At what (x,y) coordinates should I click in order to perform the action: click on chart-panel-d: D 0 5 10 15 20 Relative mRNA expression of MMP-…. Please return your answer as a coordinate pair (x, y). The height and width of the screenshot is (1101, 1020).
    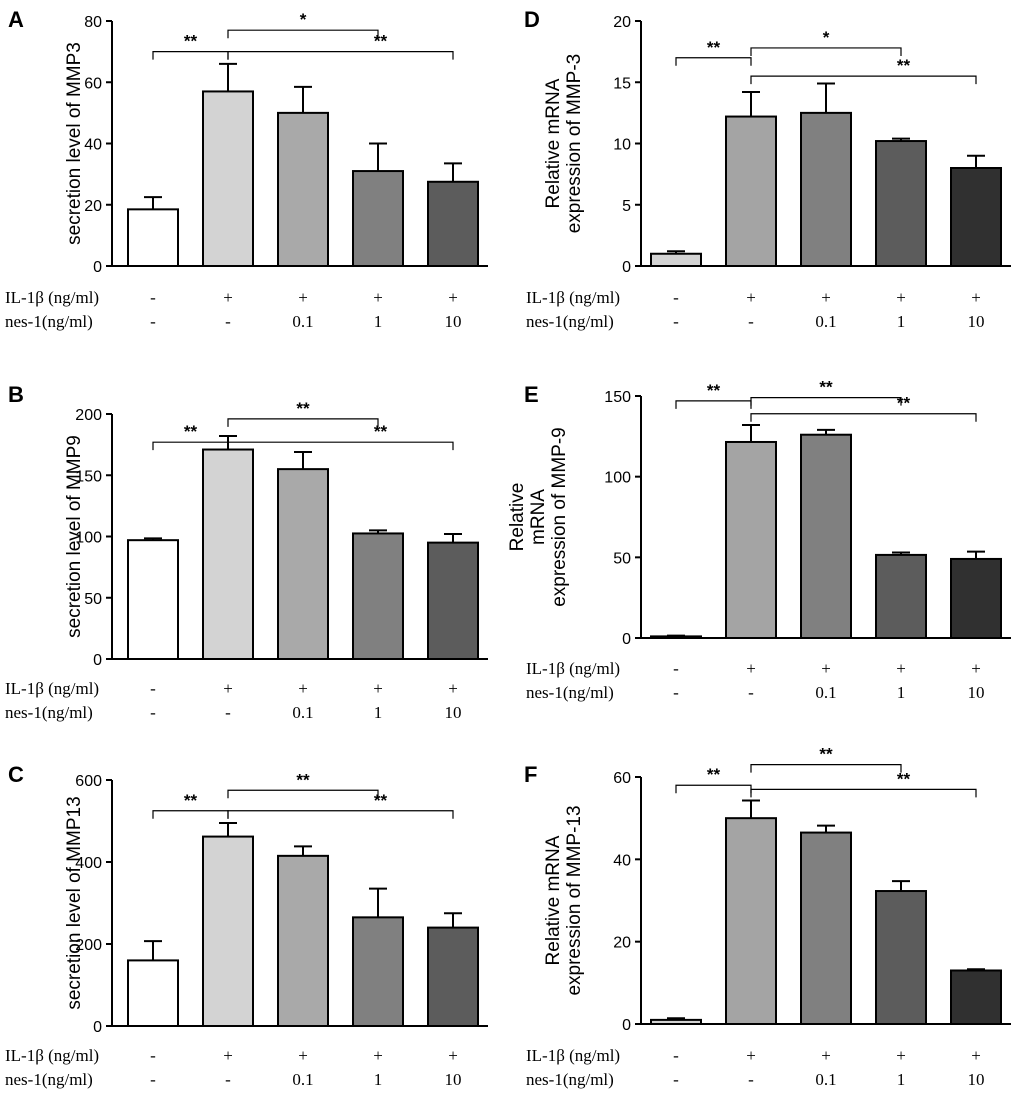
    Looking at the image, I should click on (767, 169).